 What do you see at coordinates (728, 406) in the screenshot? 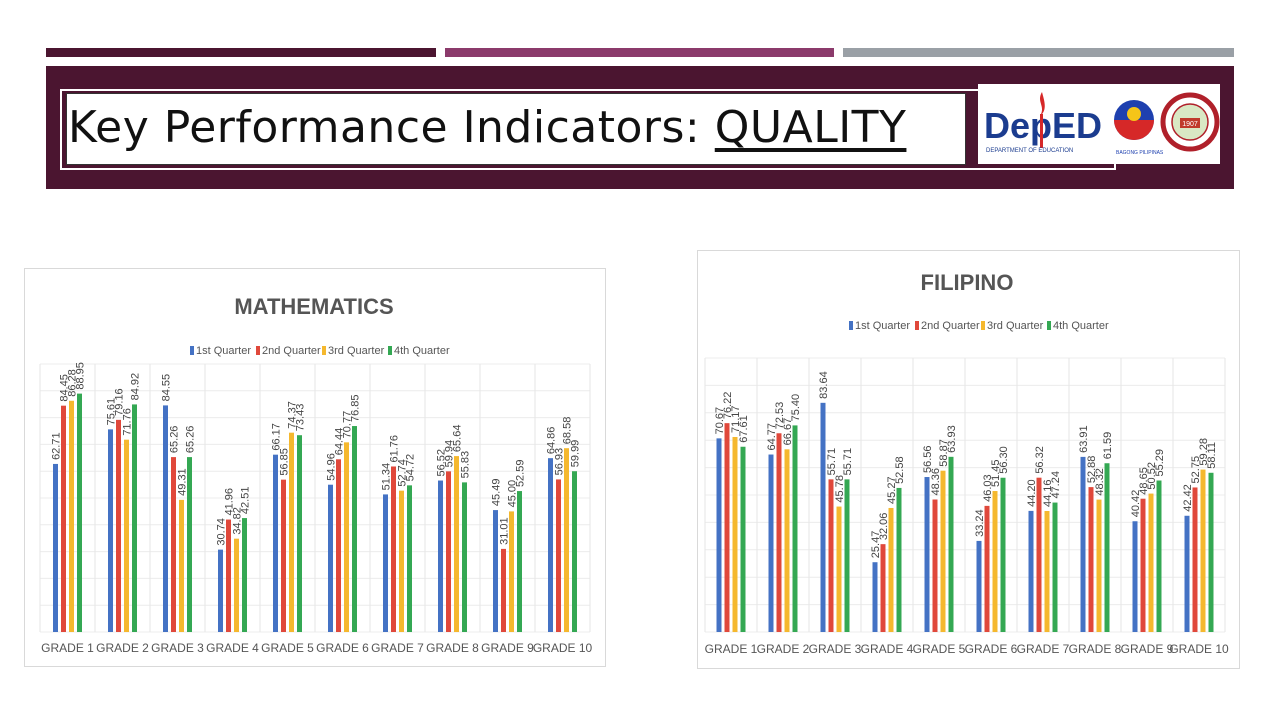
I see `filipino-data-label-grade-1-q2: 76.22` at bounding box center [728, 406].